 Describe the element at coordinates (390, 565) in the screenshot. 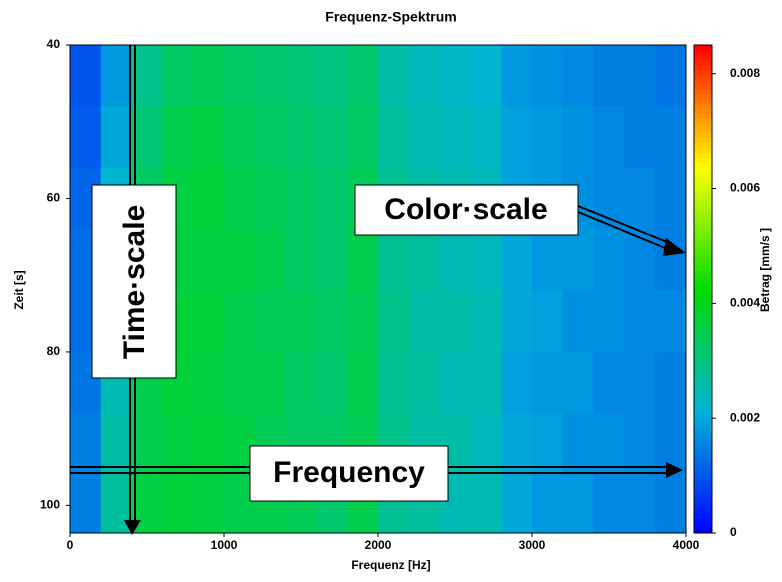

I see `x-axis-label: Frequenz [Hz]` at that location.